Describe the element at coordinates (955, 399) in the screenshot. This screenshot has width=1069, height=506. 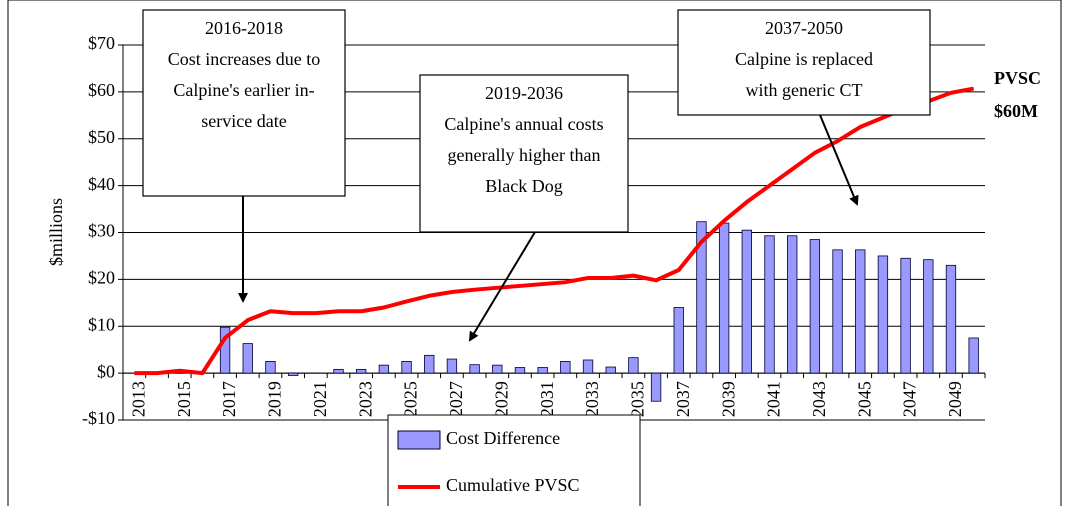
I see `x-tick-label: 2049` at that location.